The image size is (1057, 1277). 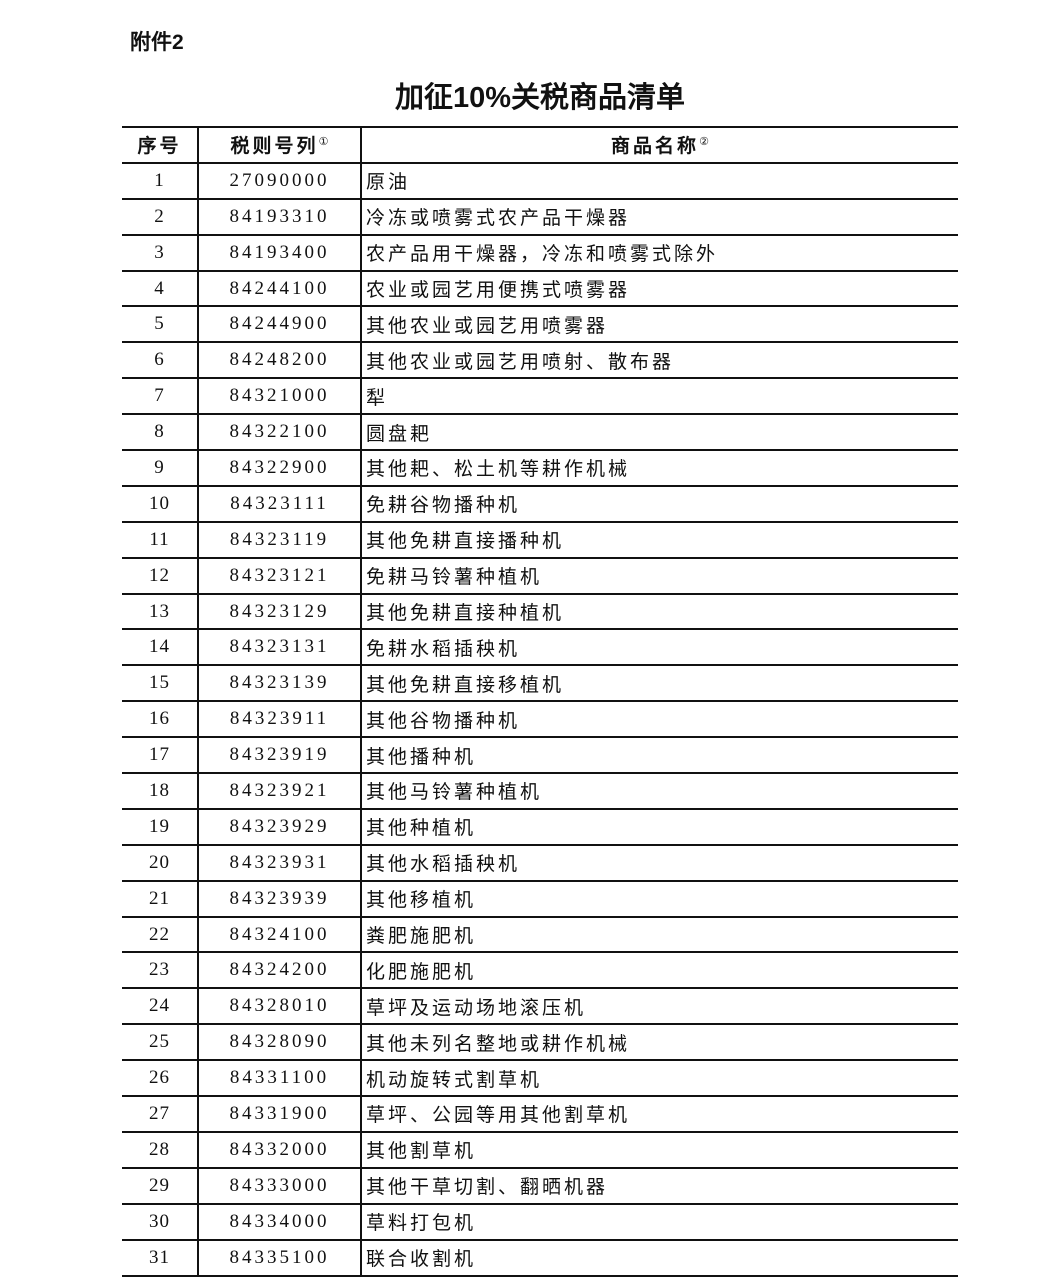 What do you see at coordinates (160, 1079) in the screenshot?
I see `row-index: 26` at bounding box center [160, 1079].